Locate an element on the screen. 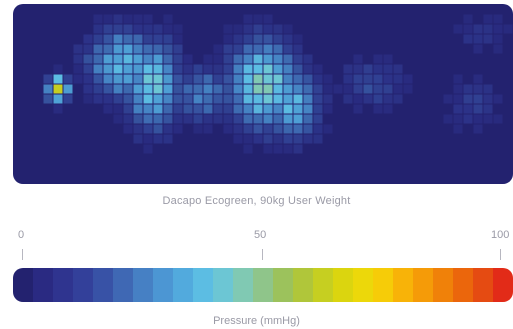 This screenshot has height=329, width=513. tick-label-50: 50 is located at coordinates (260, 235).